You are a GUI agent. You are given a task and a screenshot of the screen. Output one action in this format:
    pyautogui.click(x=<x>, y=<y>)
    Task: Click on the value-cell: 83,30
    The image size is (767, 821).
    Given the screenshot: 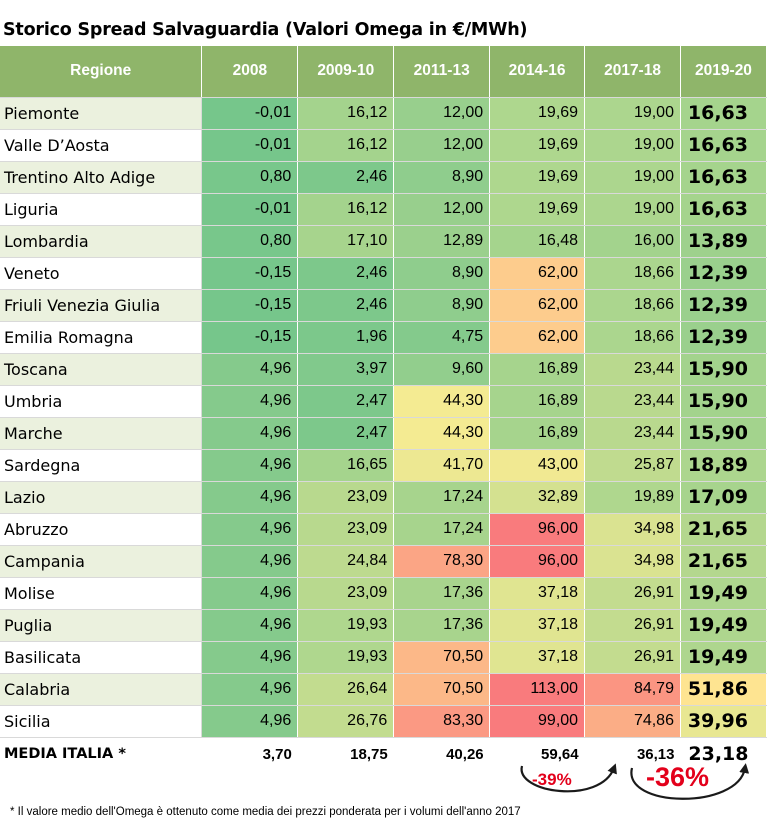 What is the action you would take?
    pyautogui.click(x=442, y=721)
    